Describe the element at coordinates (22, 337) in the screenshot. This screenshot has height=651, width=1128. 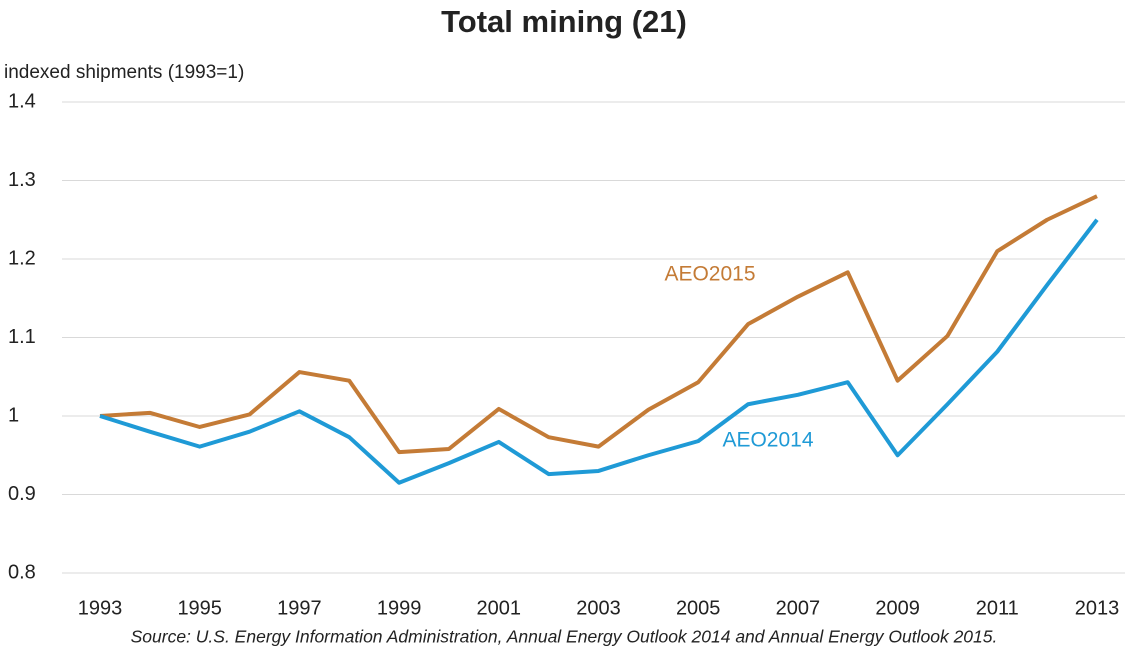
I see `y-tick-label: 1.1` at that location.